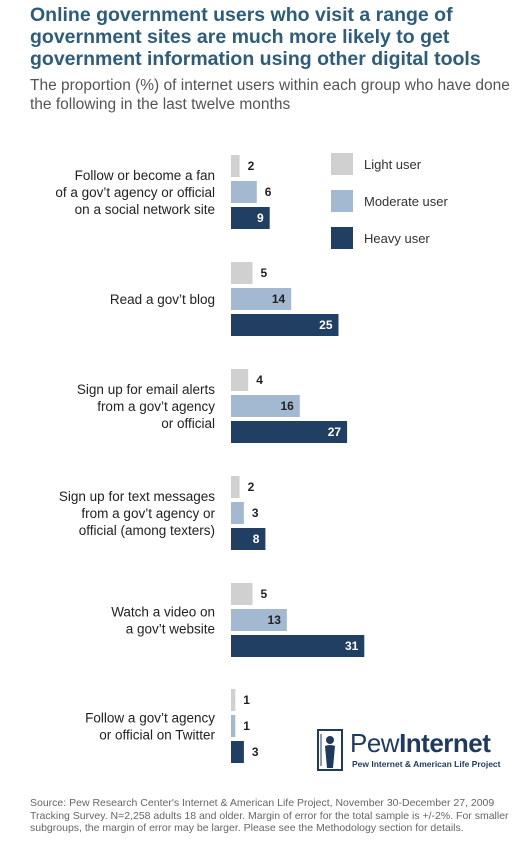 The image size is (530, 847). Describe the element at coordinates (397, 238) in the screenshot. I see `legend-label: Heavy user` at that location.